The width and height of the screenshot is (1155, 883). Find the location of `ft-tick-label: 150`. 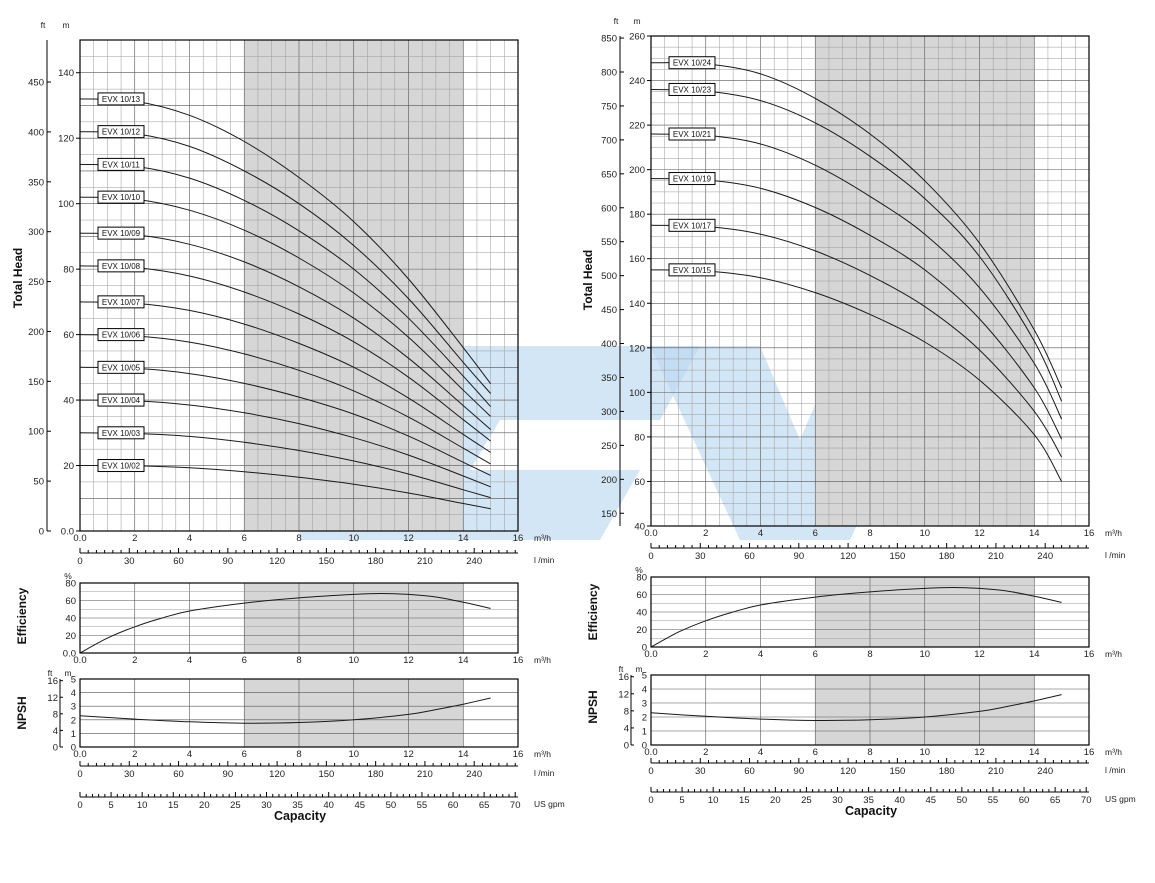

ft-tick-label: 150 is located at coordinates (36, 382).